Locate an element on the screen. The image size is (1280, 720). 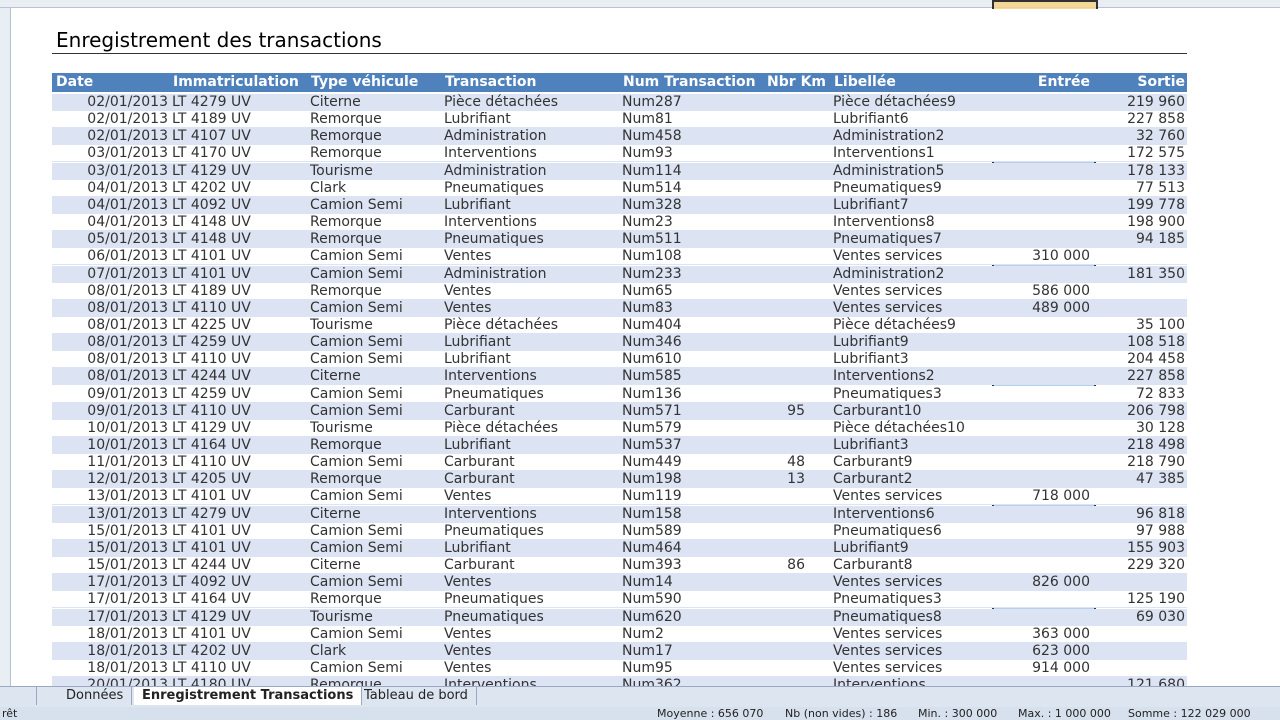
cell: Num93 is located at coordinates (647, 153).